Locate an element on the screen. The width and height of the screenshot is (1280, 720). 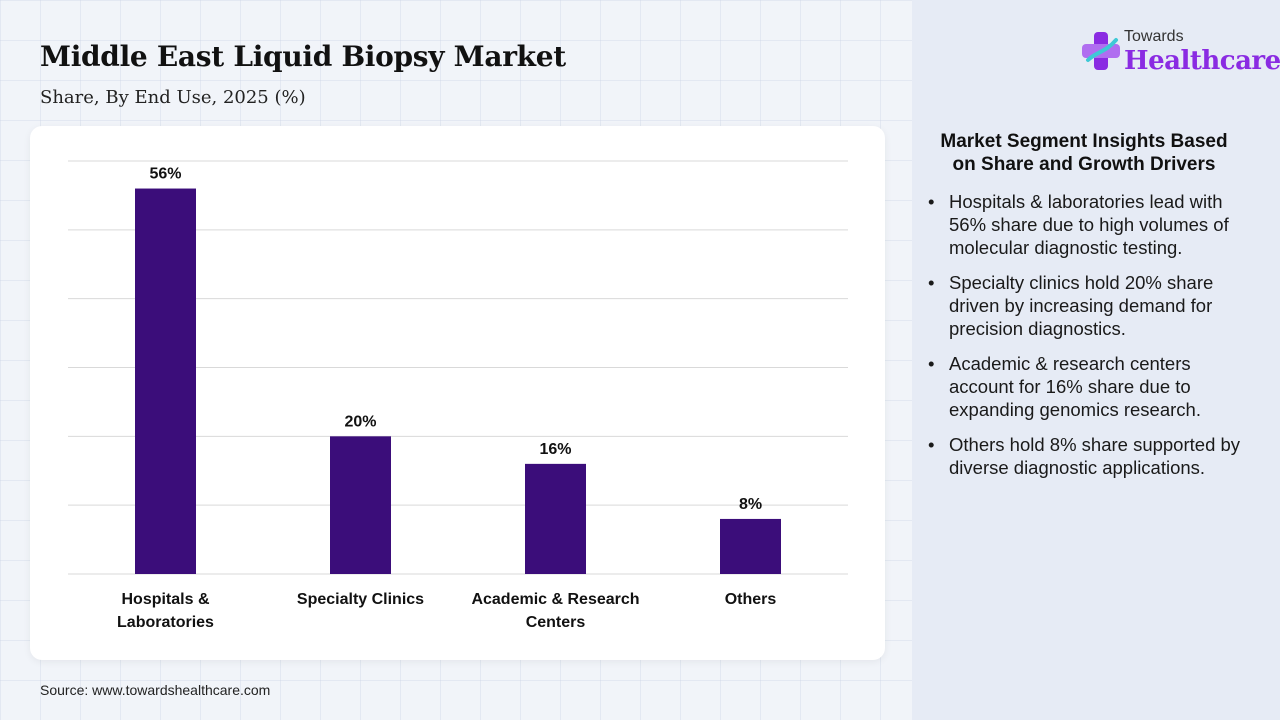
category-label: Specialty Clinics is located at coordinates (360, 599).